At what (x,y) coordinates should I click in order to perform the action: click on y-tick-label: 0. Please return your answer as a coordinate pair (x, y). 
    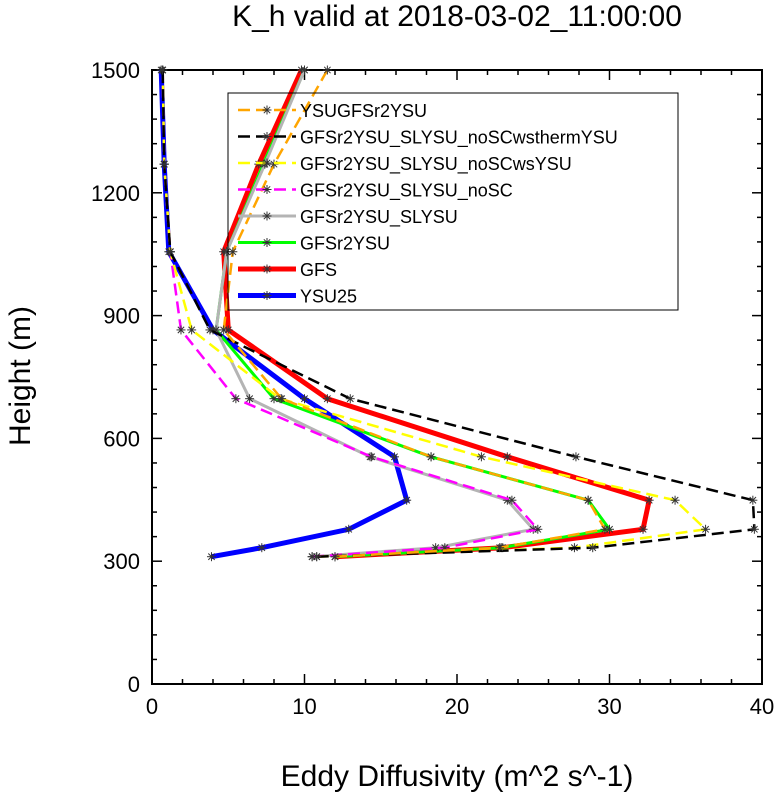
    Looking at the image, I should click on (134, 684).